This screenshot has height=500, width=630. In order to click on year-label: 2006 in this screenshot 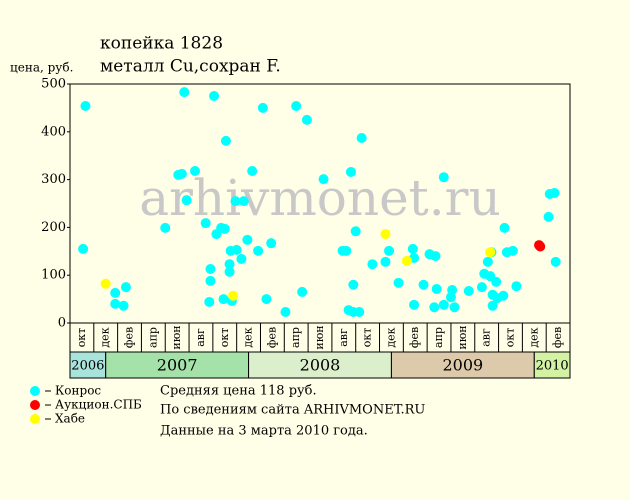, I will do `click(87, 366)`.